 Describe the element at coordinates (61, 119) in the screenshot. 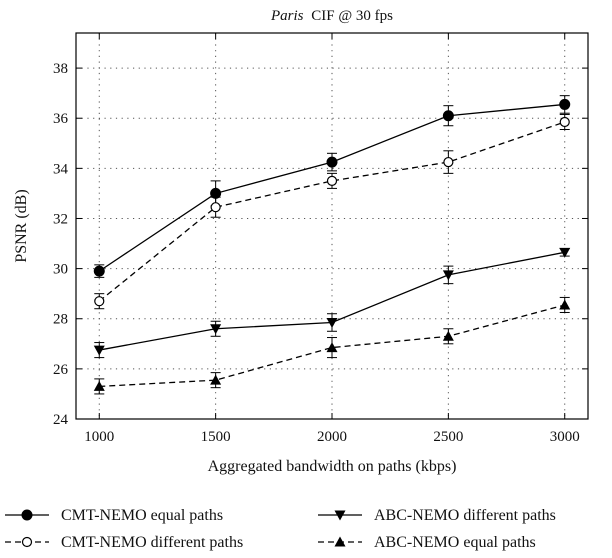

I see `y-tick-label: 36` at that location.